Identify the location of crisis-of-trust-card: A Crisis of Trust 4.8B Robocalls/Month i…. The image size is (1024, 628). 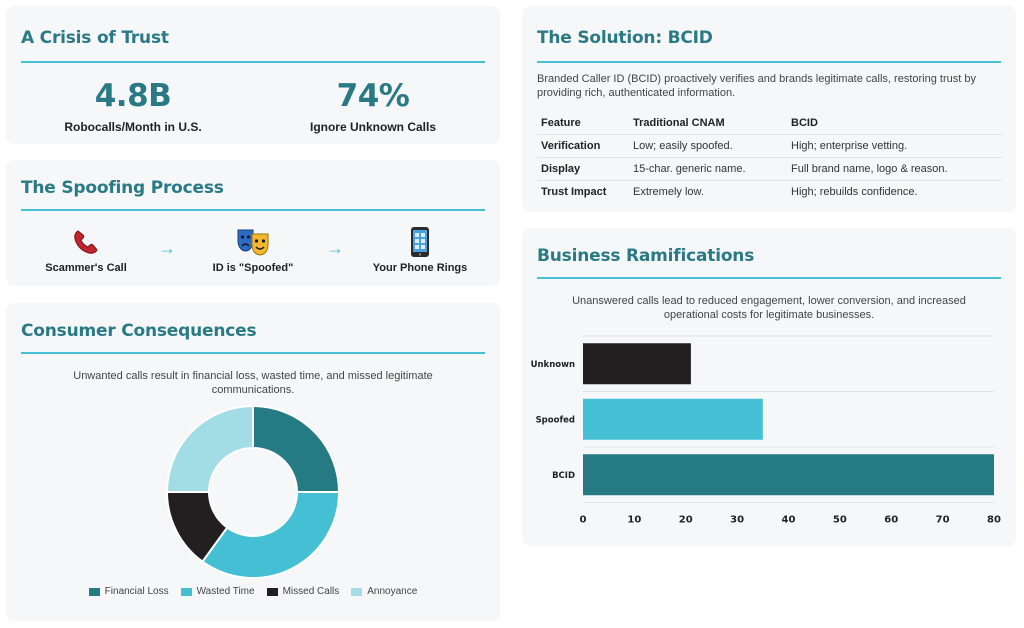
(253, 75).